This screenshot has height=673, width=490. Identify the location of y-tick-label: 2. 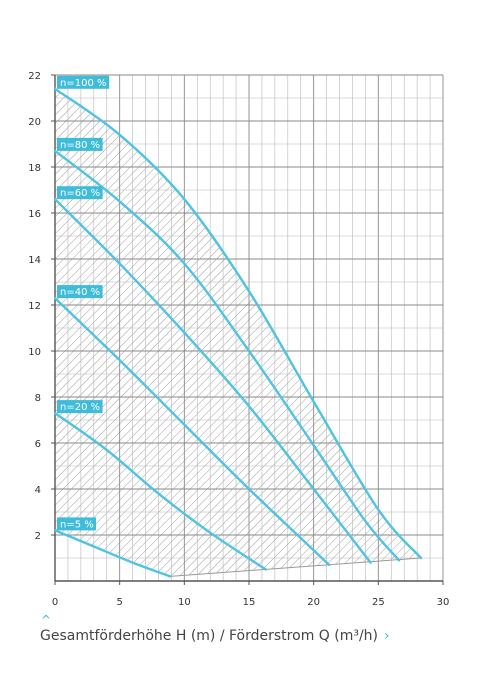
(38, 536).